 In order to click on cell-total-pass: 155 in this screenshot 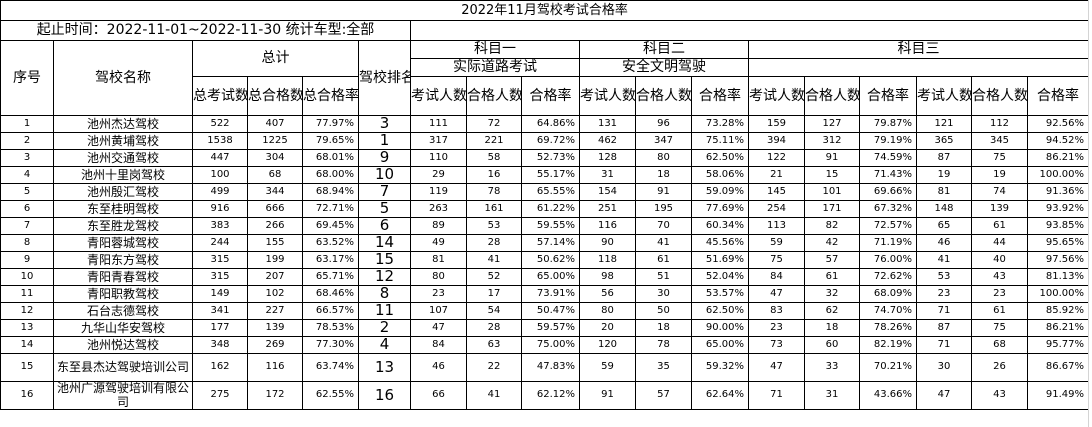, I will do `click(275, 243)`.